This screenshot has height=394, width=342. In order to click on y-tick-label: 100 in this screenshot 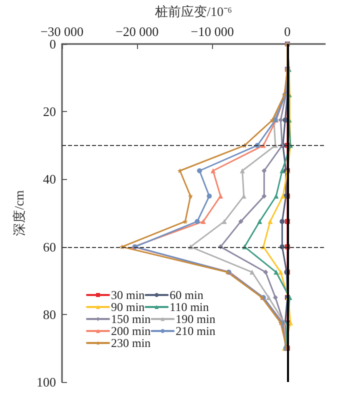, I will do `click(46, 382)`.